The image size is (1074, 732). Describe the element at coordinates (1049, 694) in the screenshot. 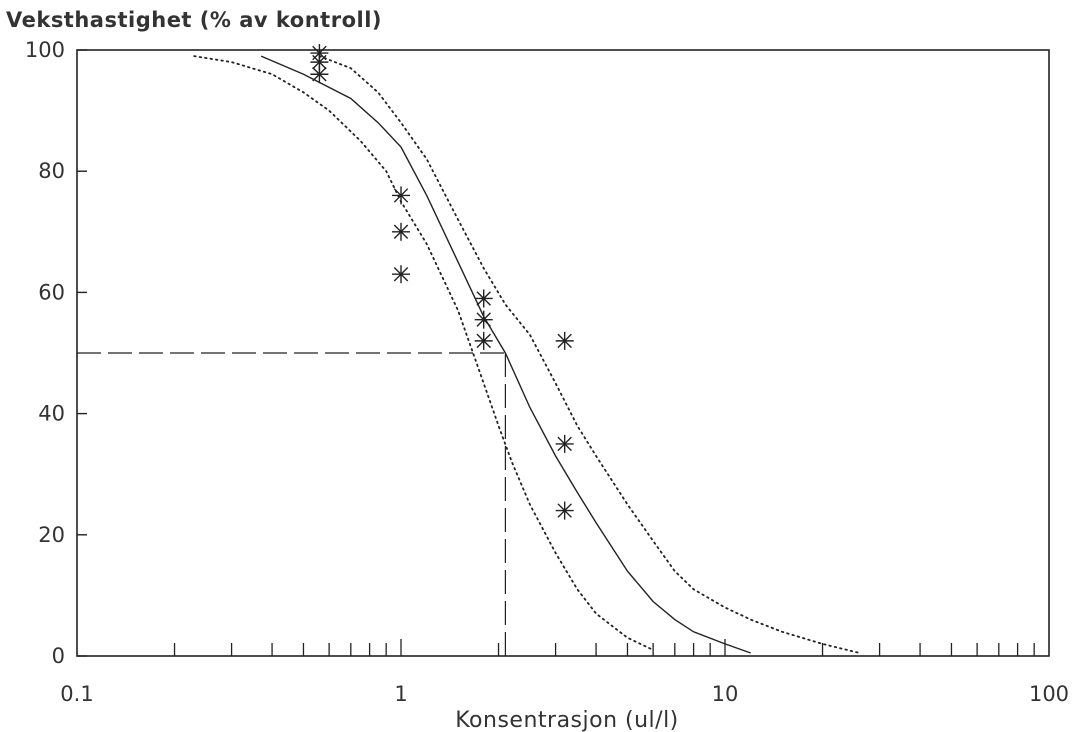

I see `x-tick-label: 100` at that location.